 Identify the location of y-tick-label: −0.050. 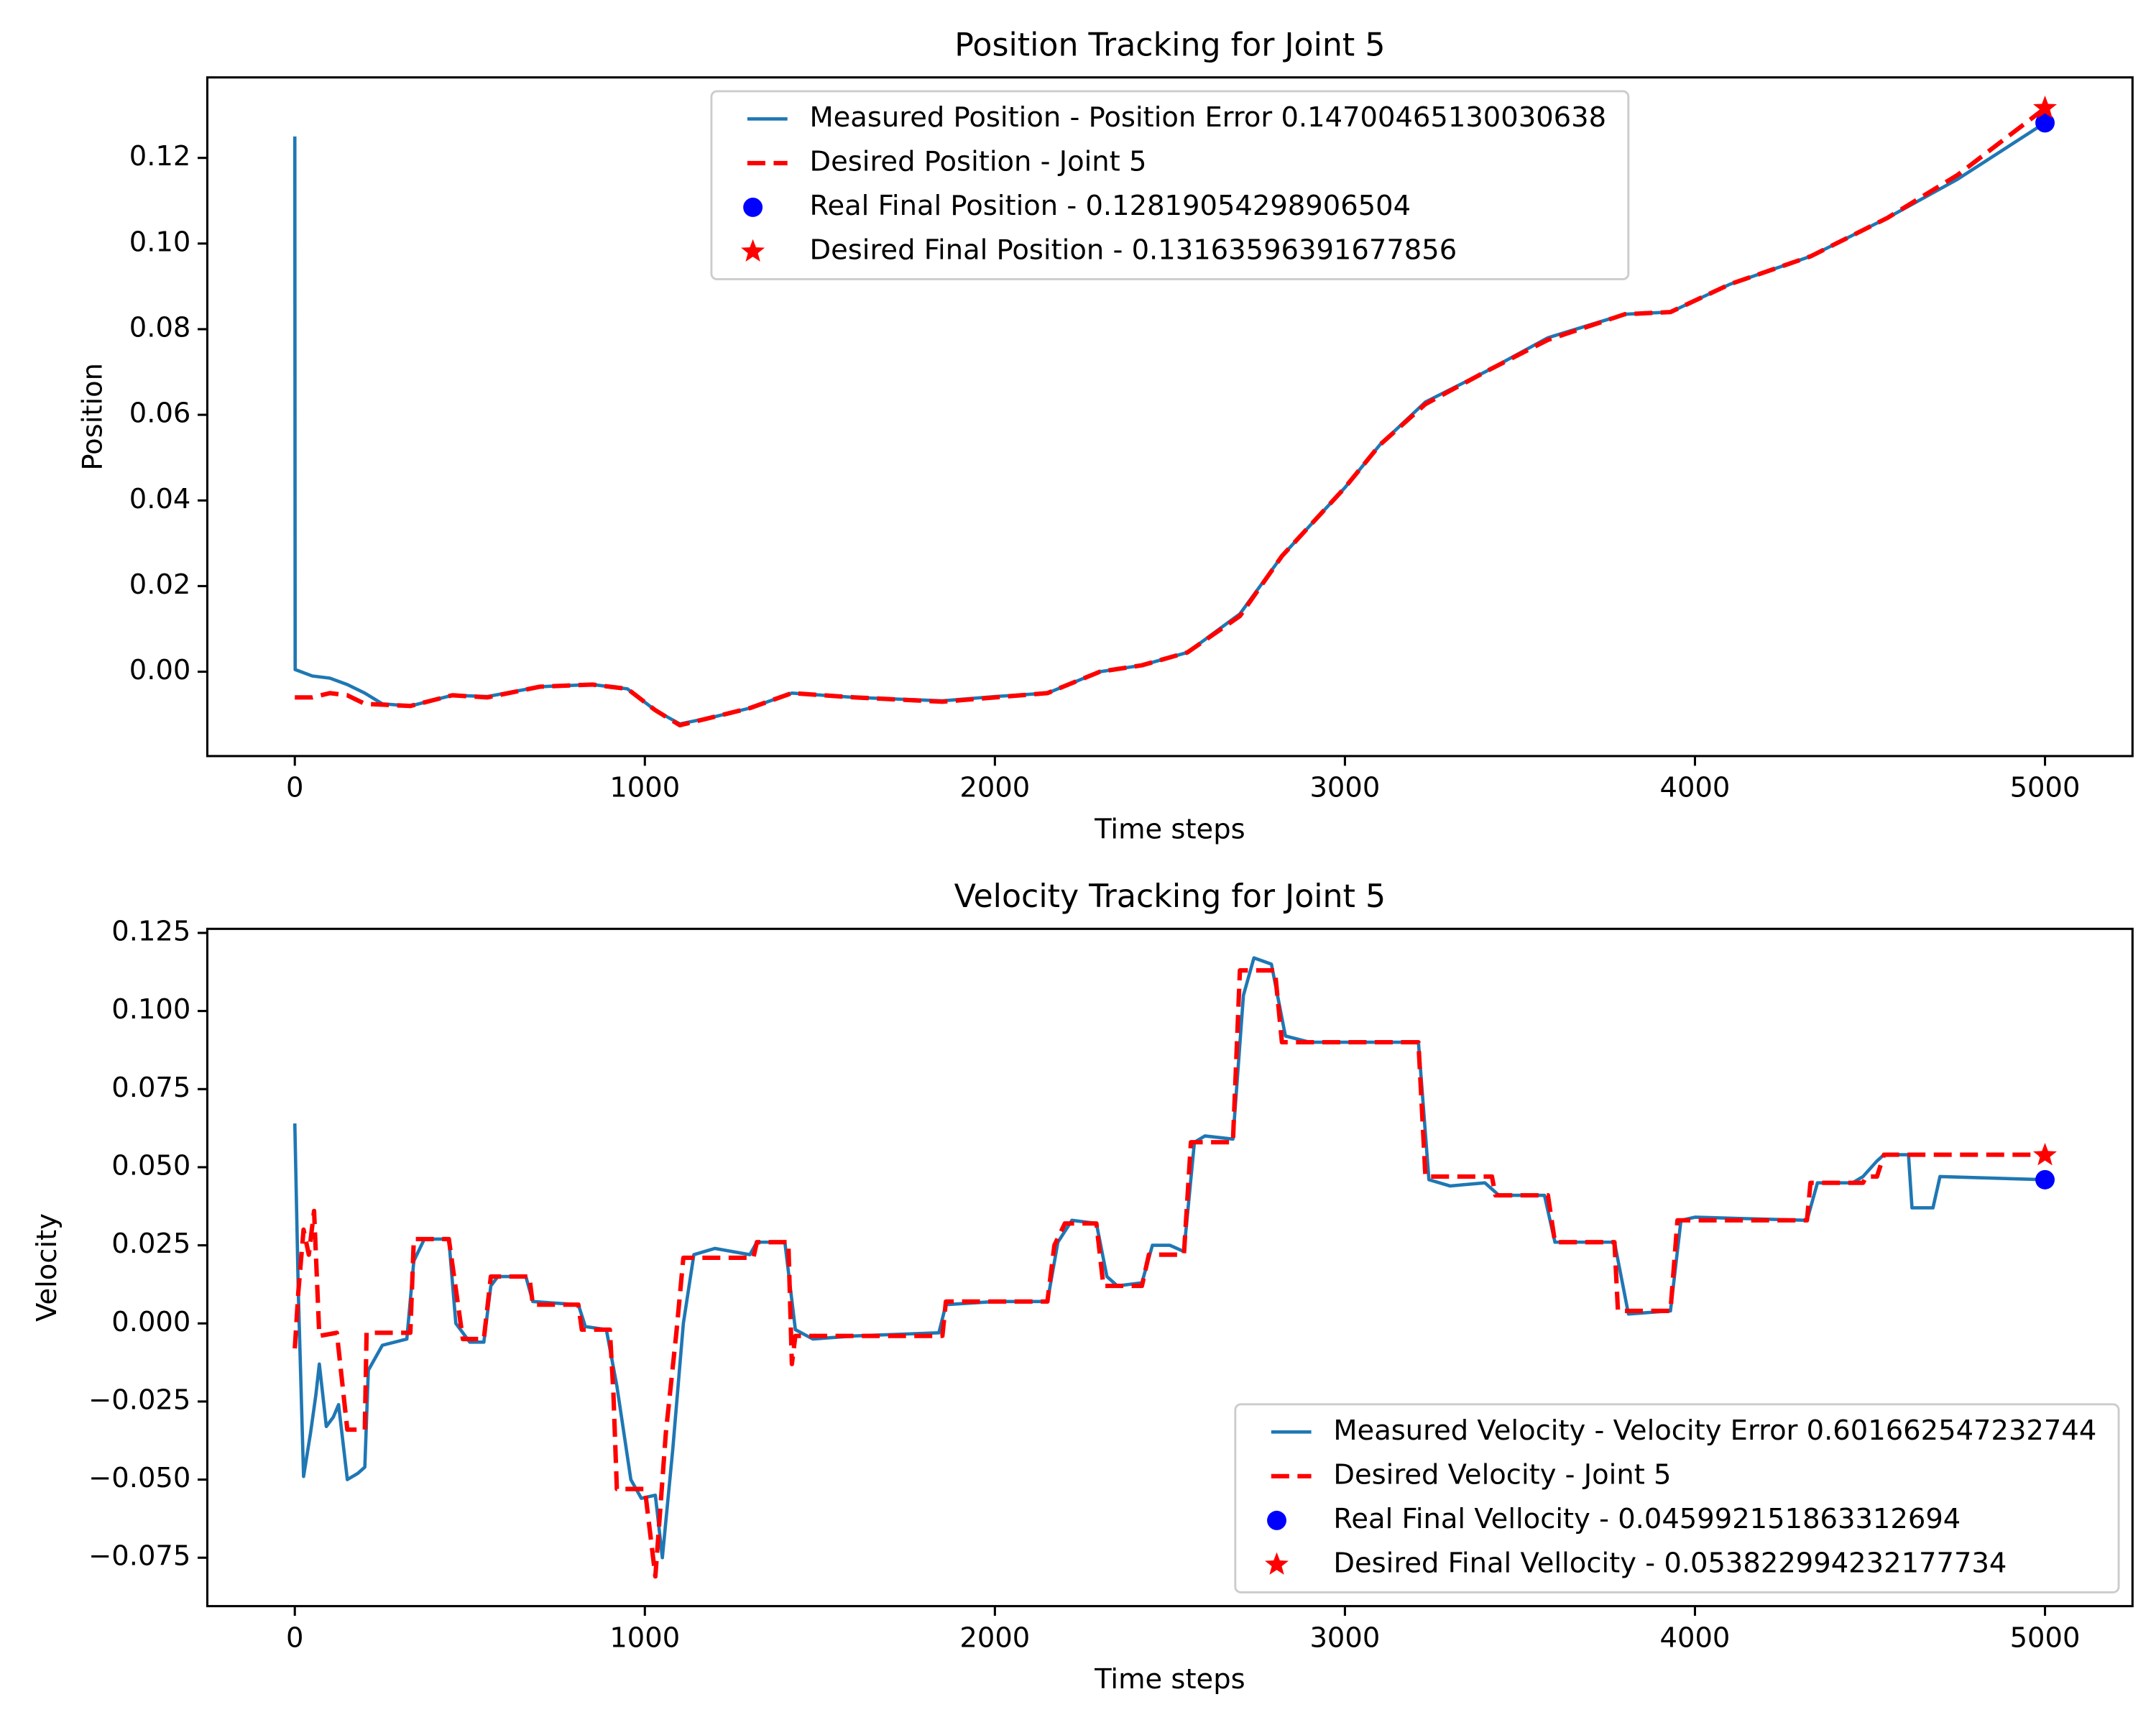
(139, 1478).